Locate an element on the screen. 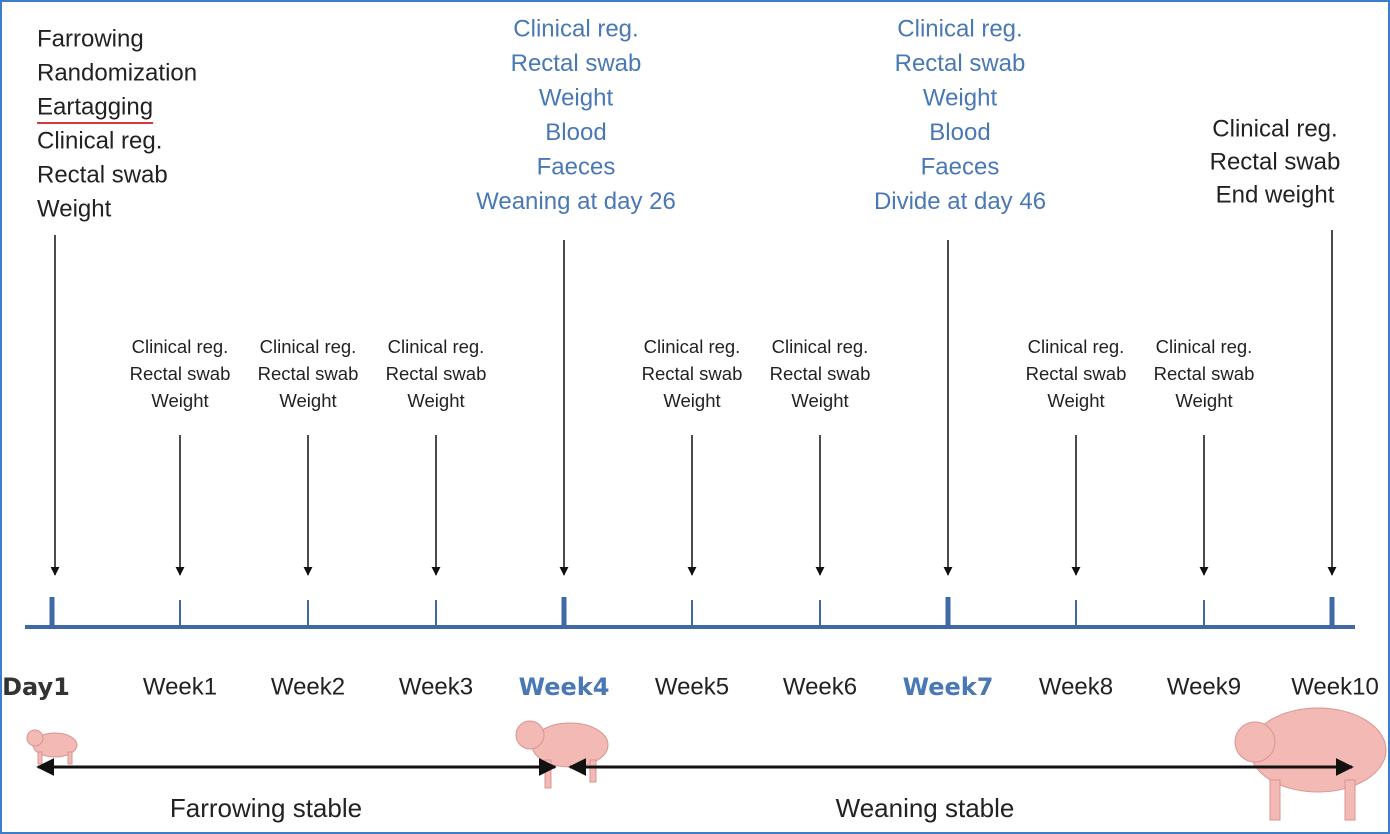  timepoint-note: Randomization is located at coordinates (117, 72).